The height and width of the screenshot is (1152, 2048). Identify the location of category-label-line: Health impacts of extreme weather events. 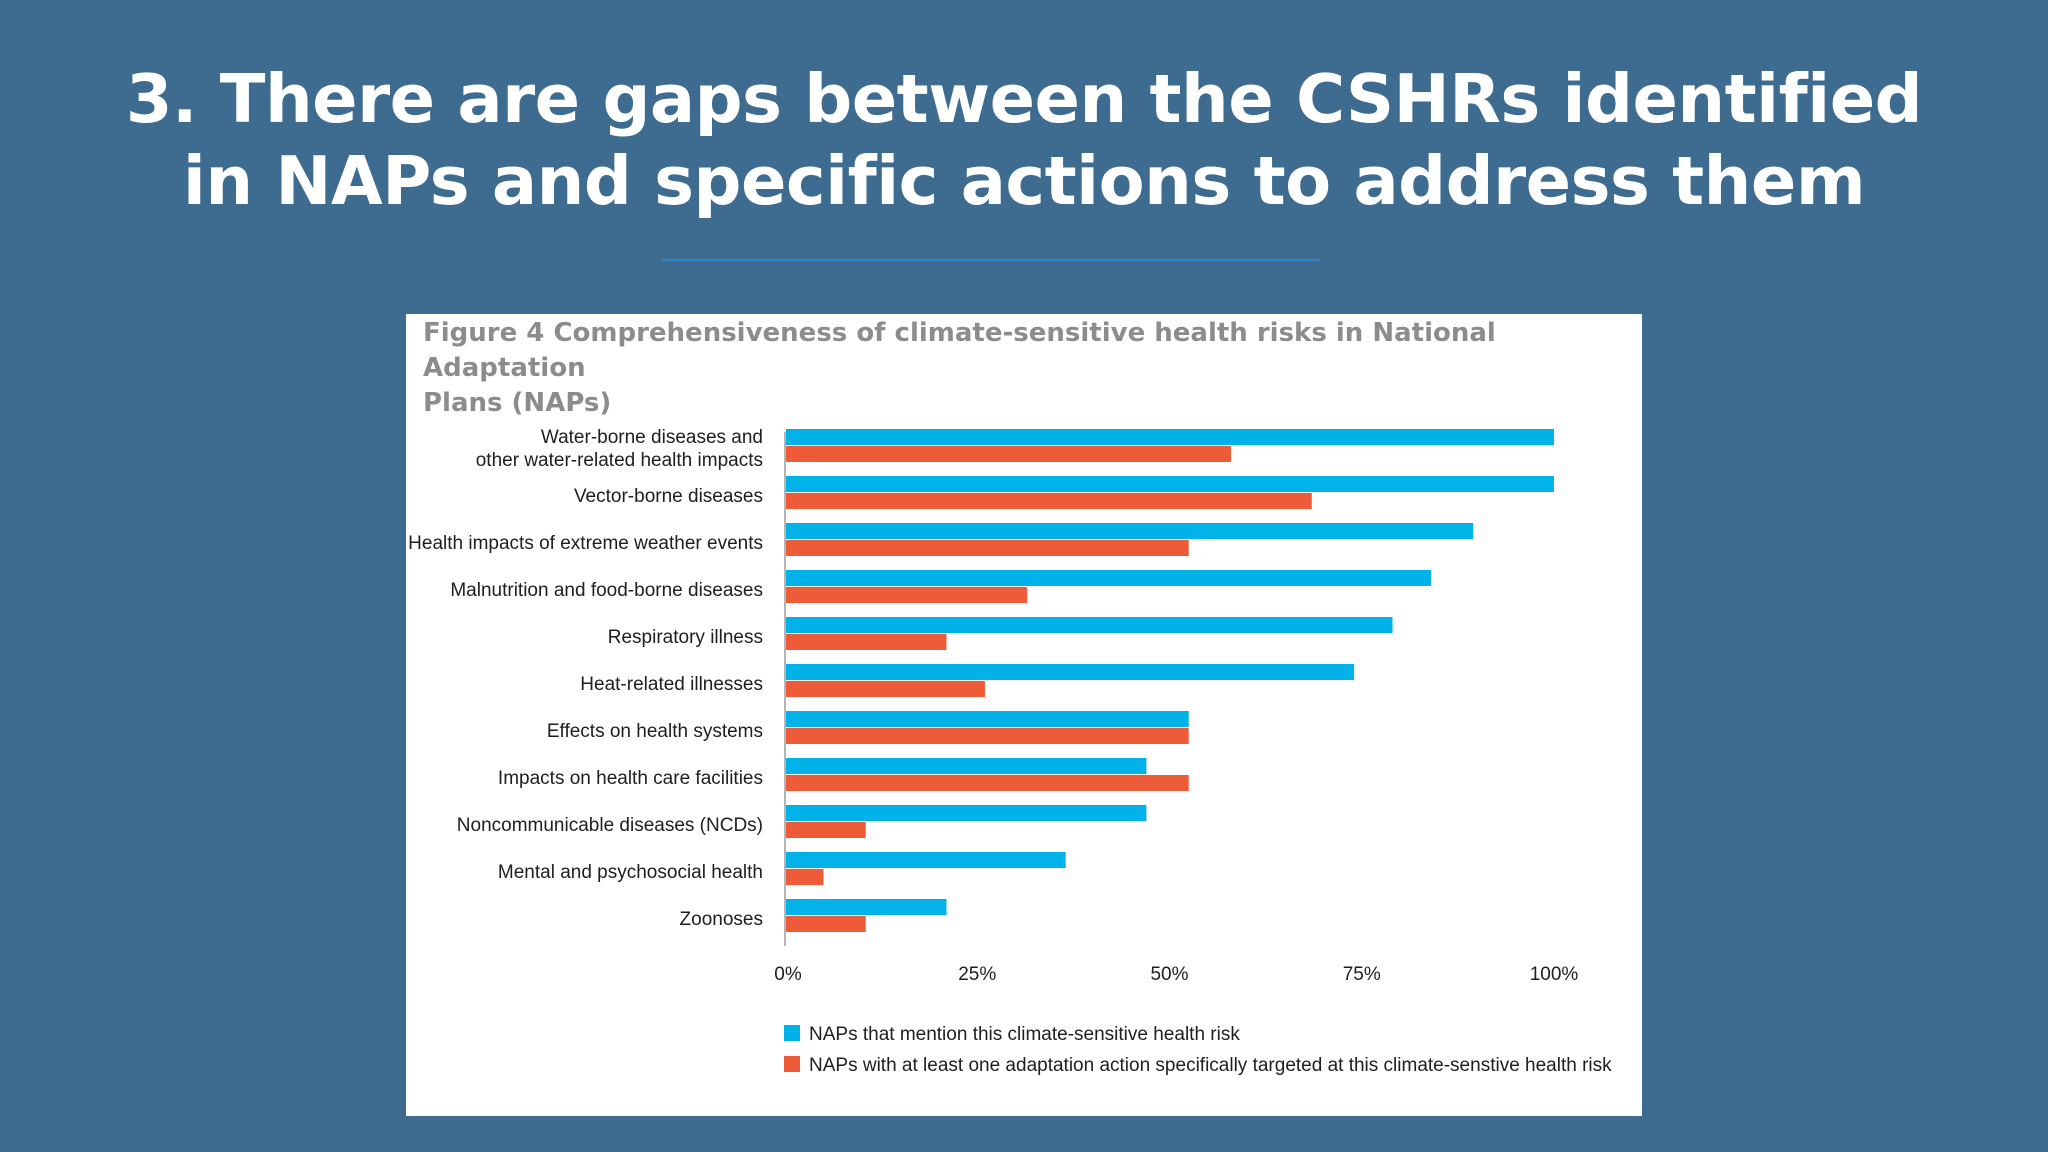
(585, 543).